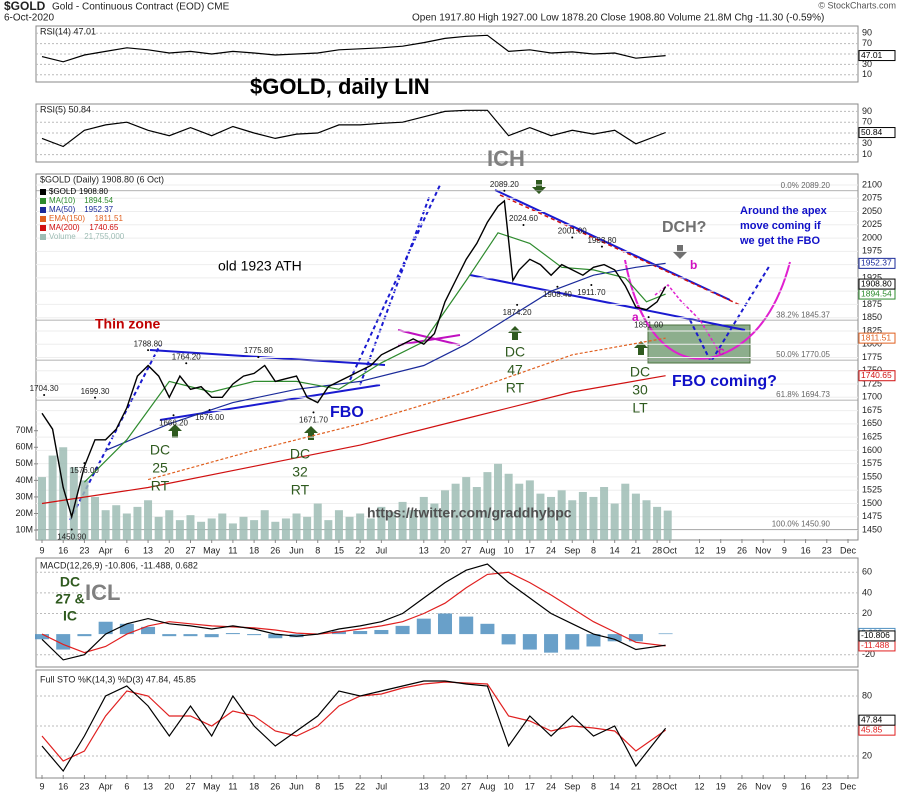 The width and height of the screenshot is (900, 796). What do you see at coordinates (872, 450) in the screenshot?
I see `y-tick-label: 1600` at bounding box center [872, 450].